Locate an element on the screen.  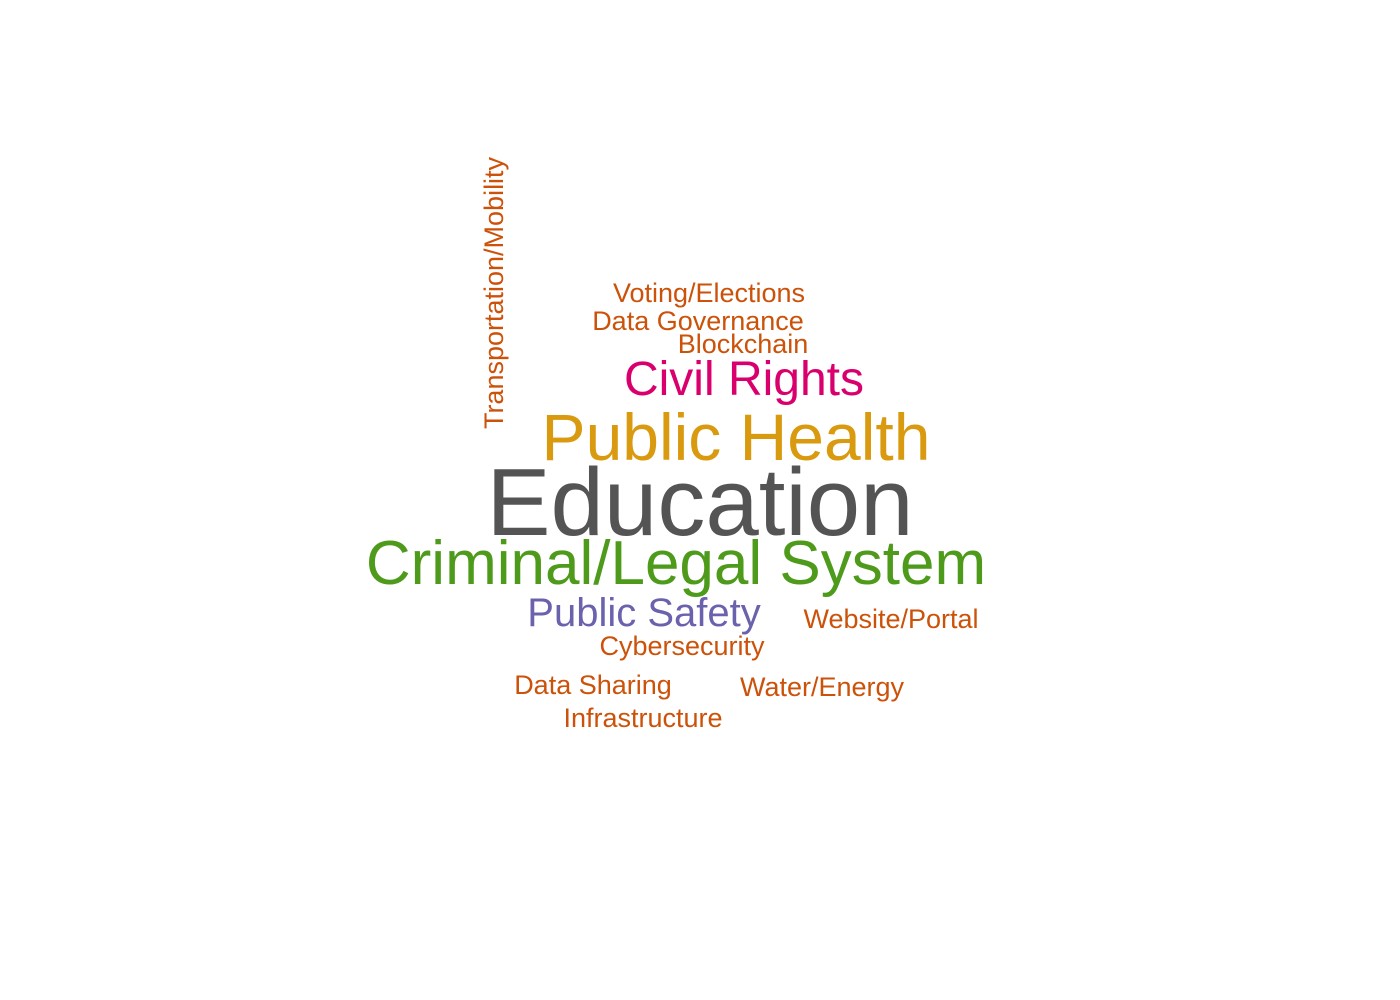
word-civil-rights: Civil Rights is located at coordinates (744, 379).